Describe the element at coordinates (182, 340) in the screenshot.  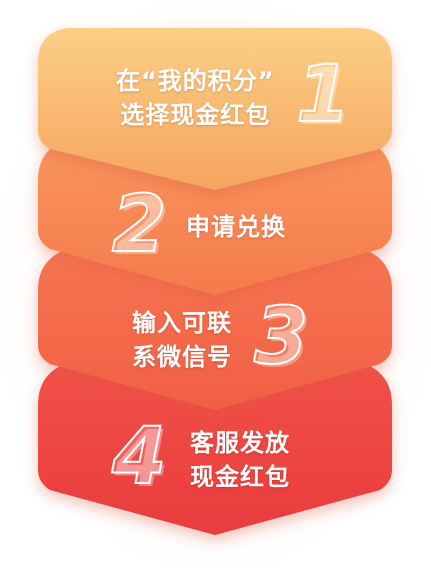
I see `step-3-text: 输入可联 系微信号` at that location.